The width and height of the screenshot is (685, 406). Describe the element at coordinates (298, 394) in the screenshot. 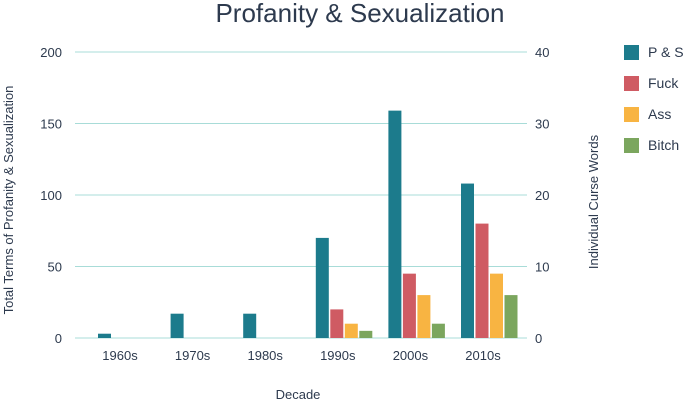

I see `x-axis-label: Decade` at that location.